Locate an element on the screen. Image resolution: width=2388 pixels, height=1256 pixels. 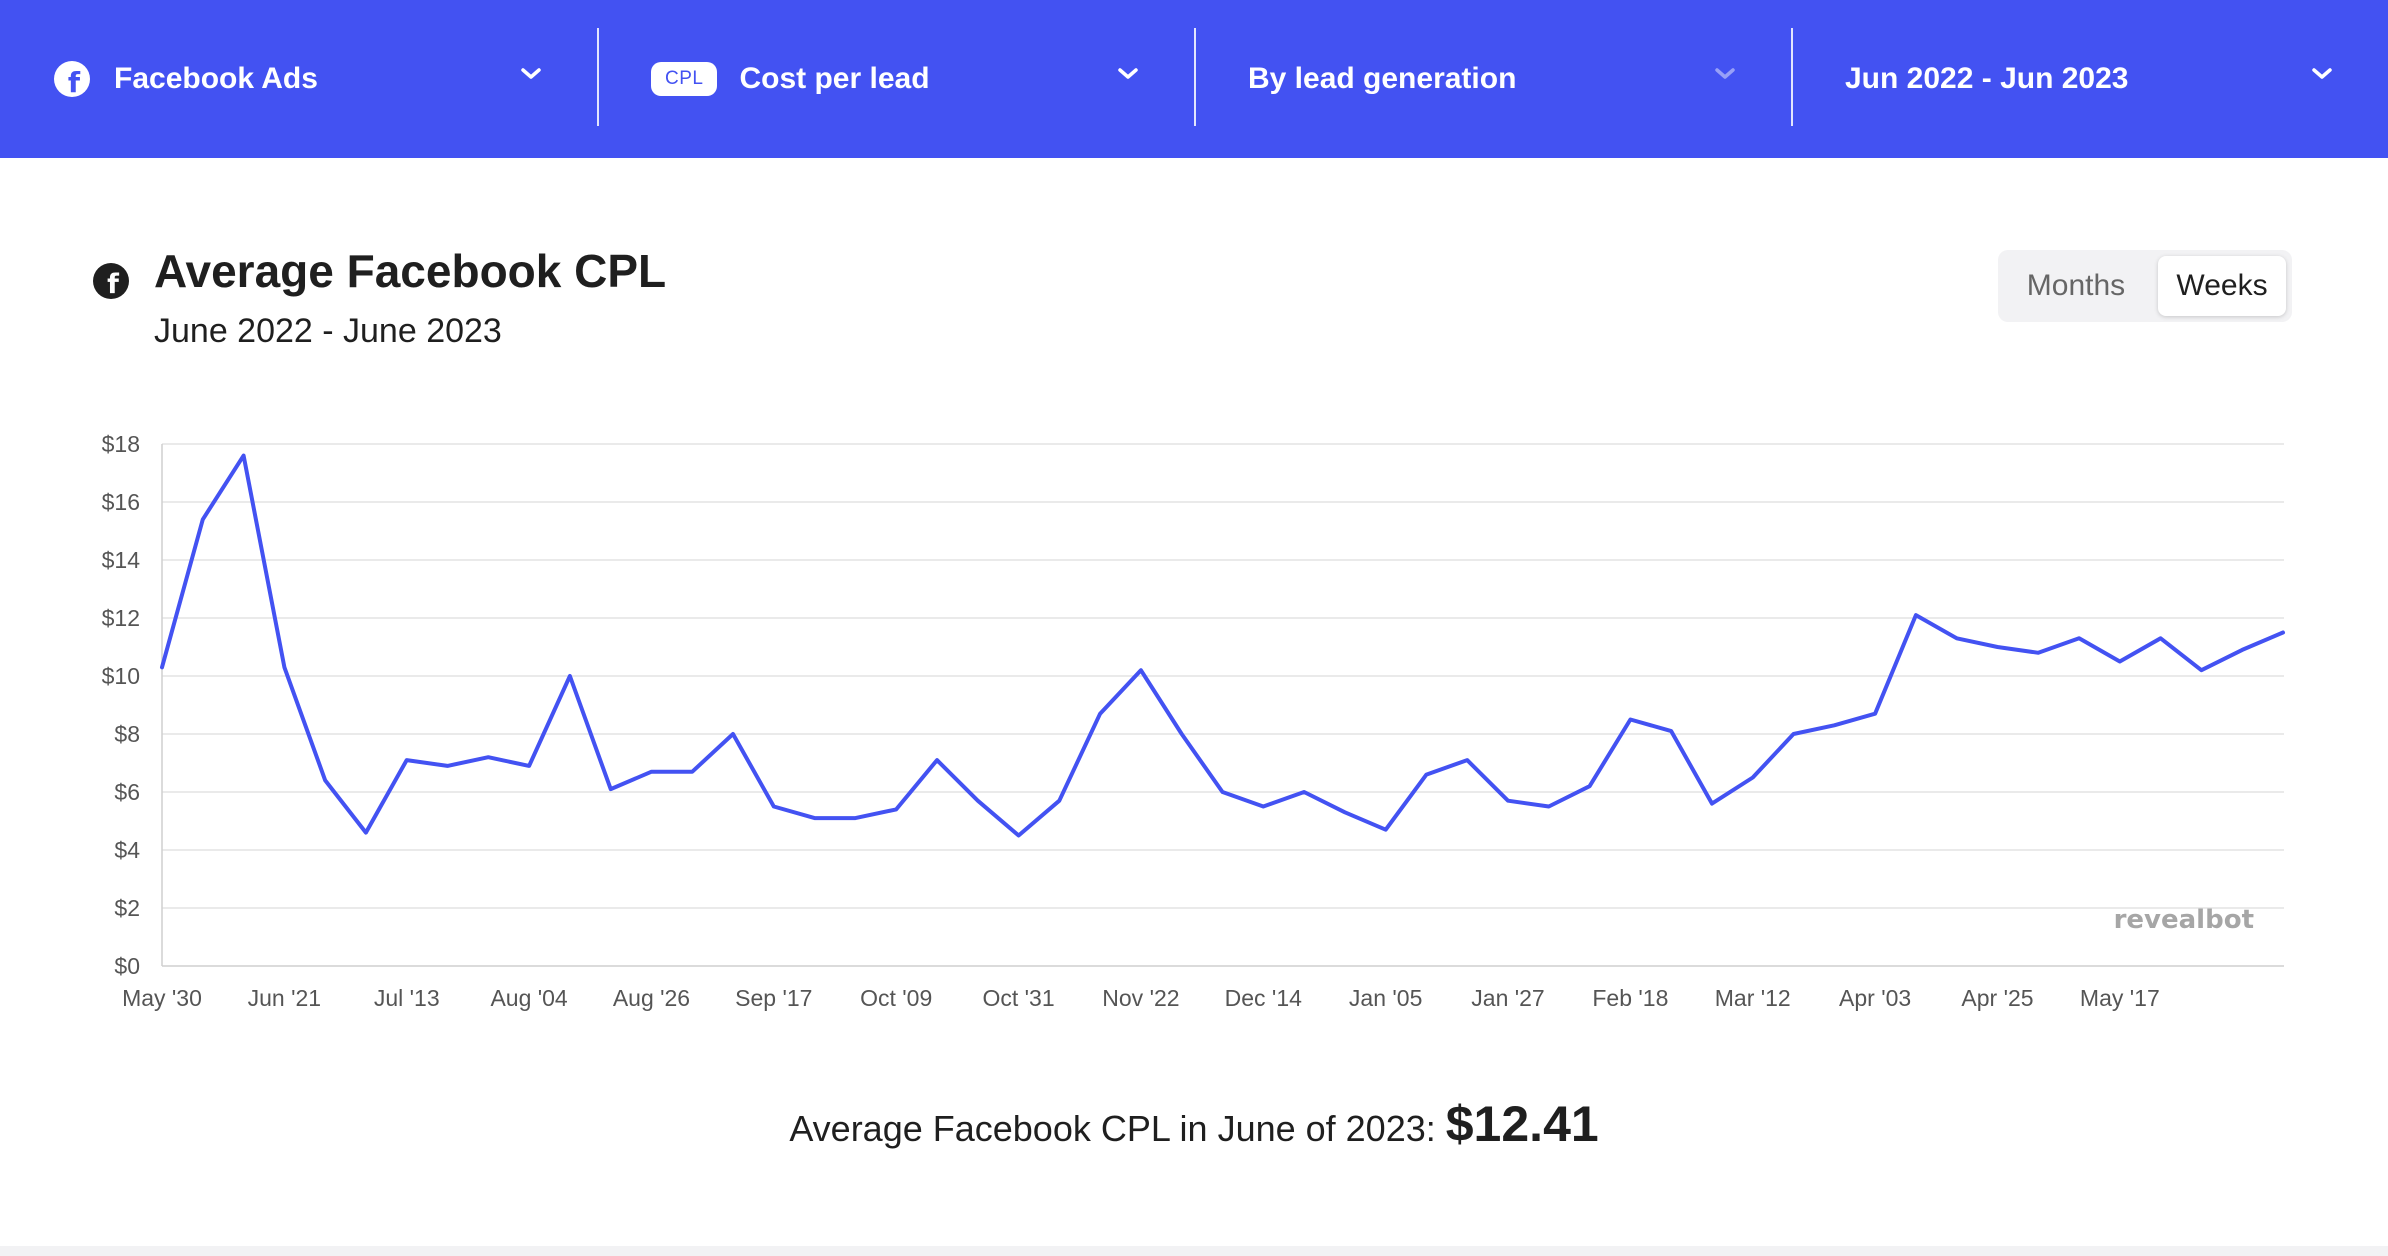
y-tick-label: $16 is located at coordinates (121, 502).